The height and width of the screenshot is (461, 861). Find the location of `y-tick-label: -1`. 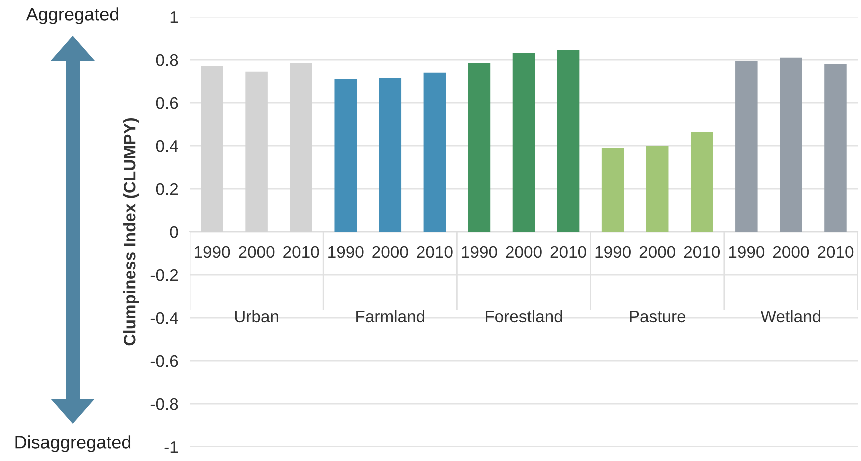

y-tick-label: -1 is located at coordinates (171, 448).